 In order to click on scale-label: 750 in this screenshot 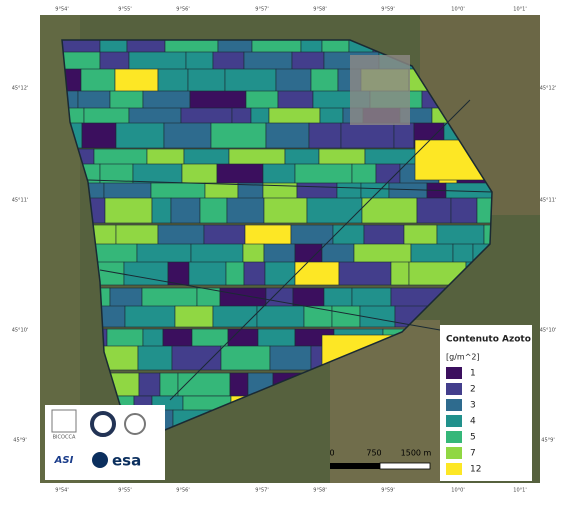, I will do `click(373, 453)`.